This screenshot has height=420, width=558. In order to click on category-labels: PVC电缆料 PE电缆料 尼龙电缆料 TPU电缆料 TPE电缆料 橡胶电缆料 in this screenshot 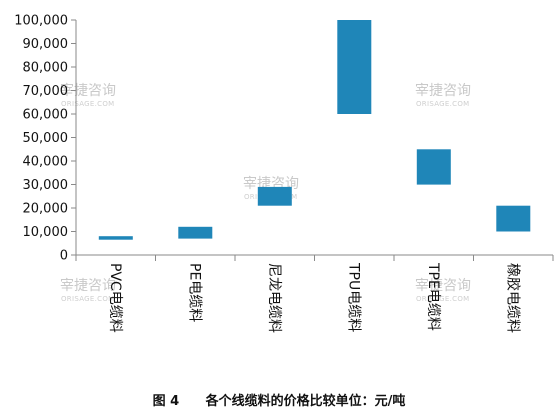, I will do `click(314, 297)`.